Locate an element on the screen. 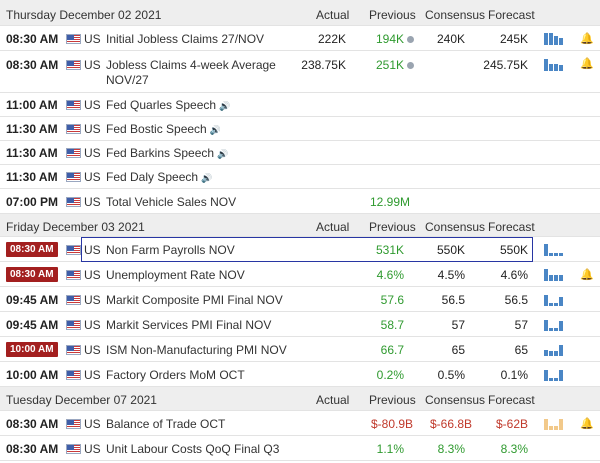 This screenshot has width=600, height=463. event-previous: 0.2% is located at coordinates (390, 375).